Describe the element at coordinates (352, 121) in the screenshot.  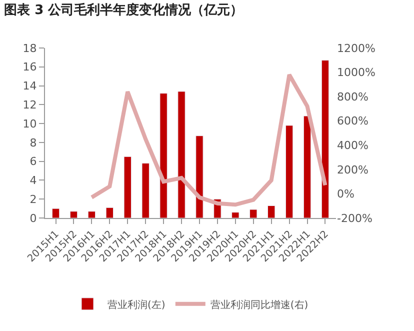
I see `y2-tick-label: 600%` at that location.